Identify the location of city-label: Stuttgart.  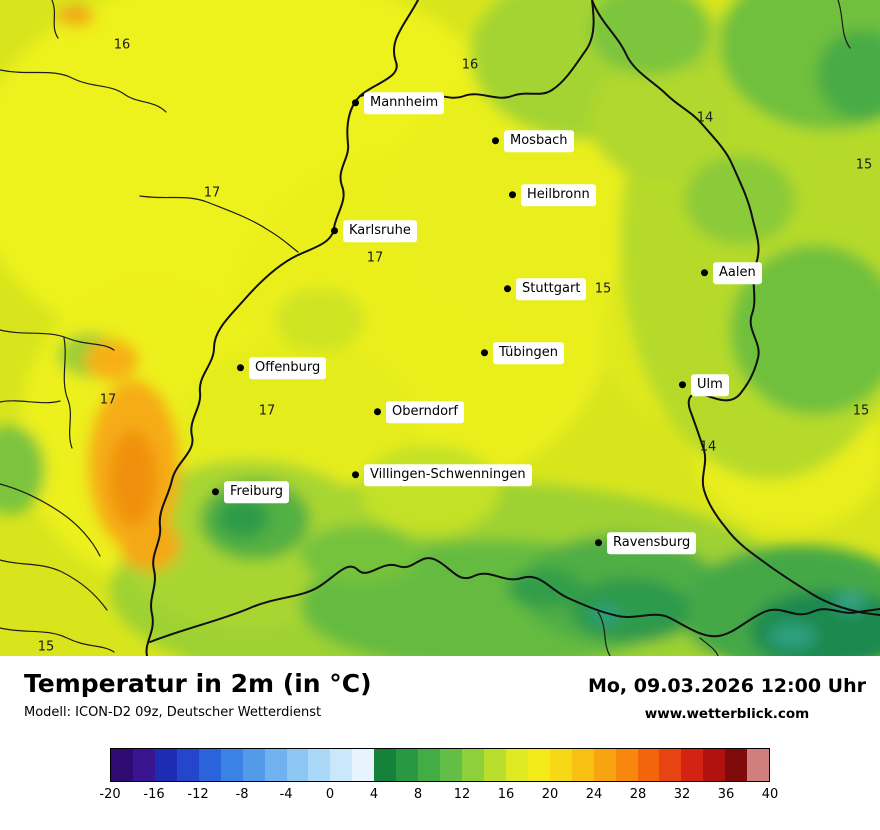
(551, 289).